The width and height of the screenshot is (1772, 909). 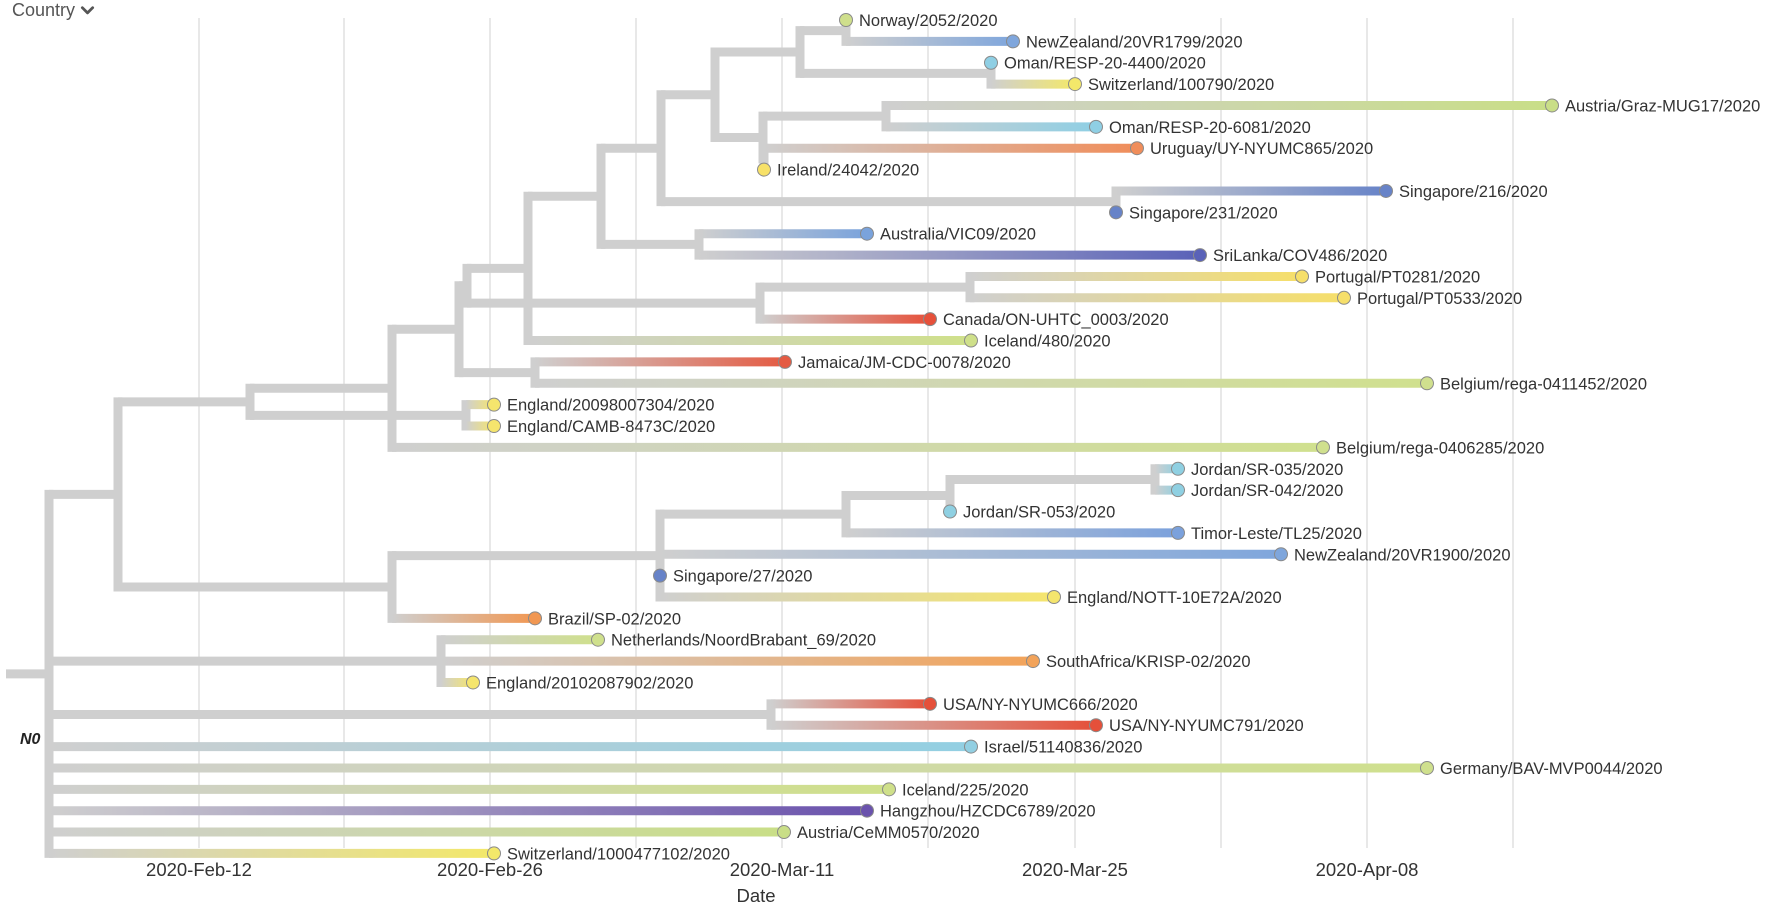 I want to click on axis-tick-label: 2020-Mar-11, so click(x=782, y=869).